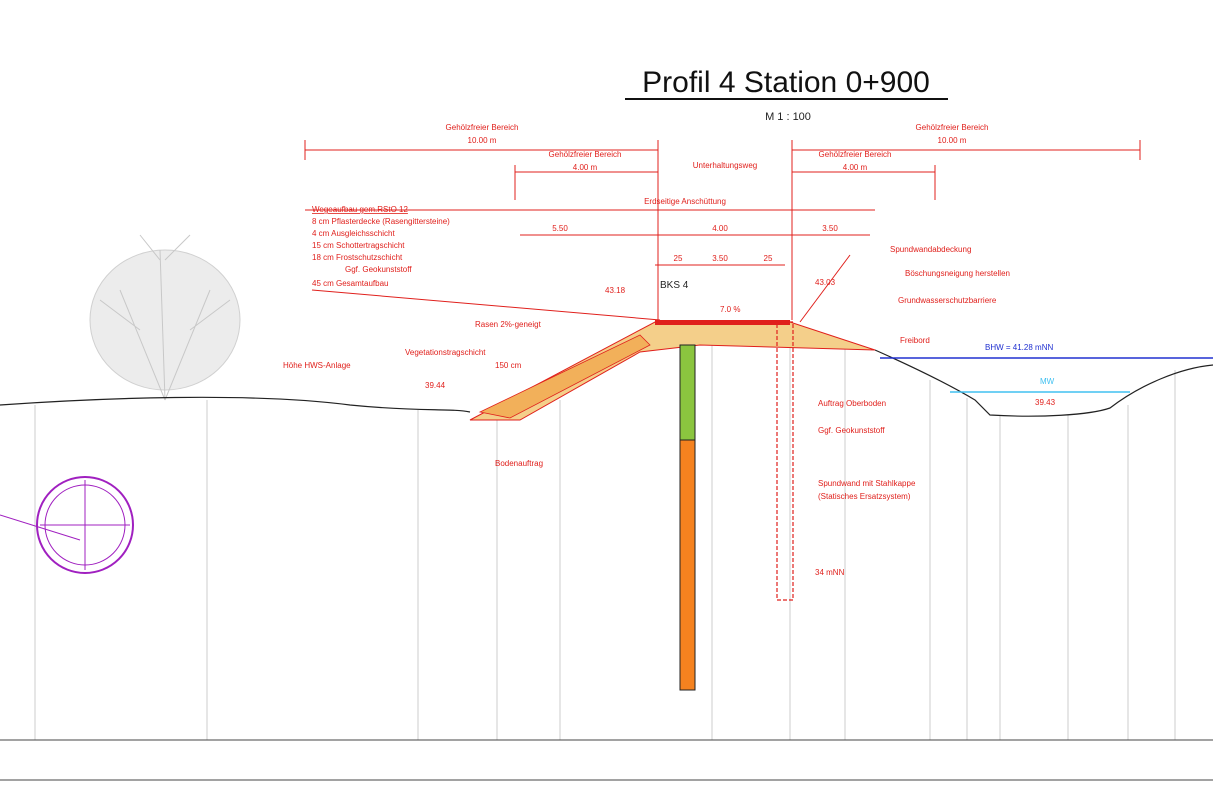  Describe the element at coordinates (720, 228) in the screenshot. I see `width: 4.00` at that location.